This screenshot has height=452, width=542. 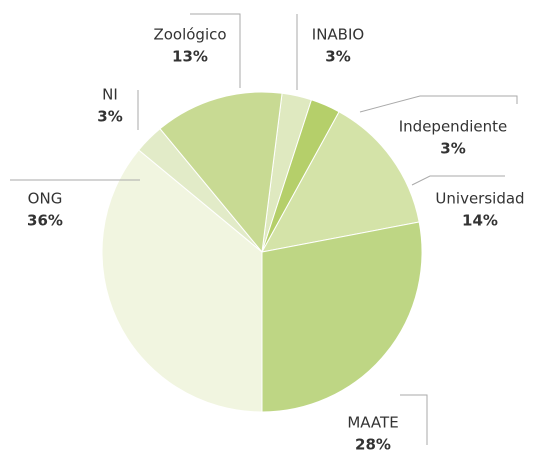 I want to click on slice-label: ONG, so click(x=45, y=199).